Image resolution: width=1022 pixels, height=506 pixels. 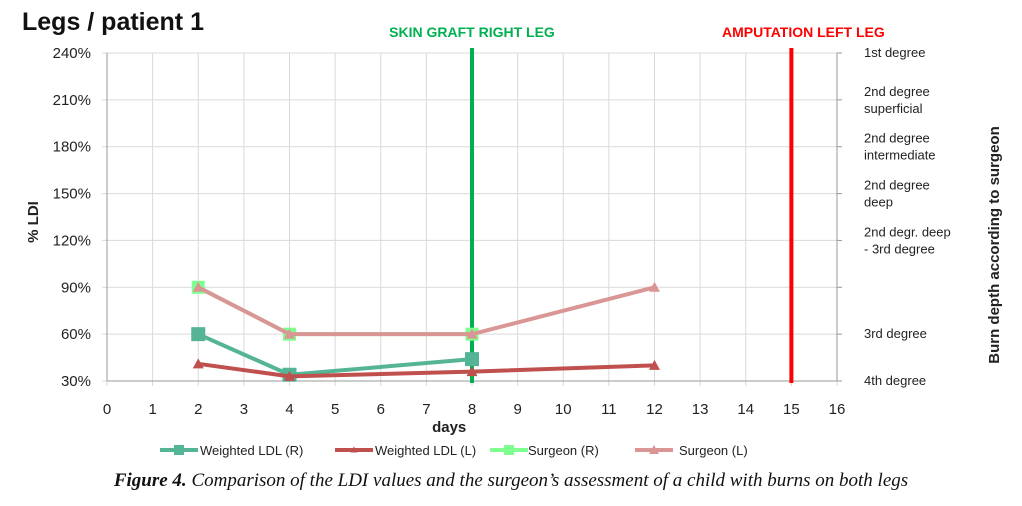 What do you see at coordinates (76, 334) in the screenshot?
I see `y-tick-label: 60%` at bounding box center [76, 334].